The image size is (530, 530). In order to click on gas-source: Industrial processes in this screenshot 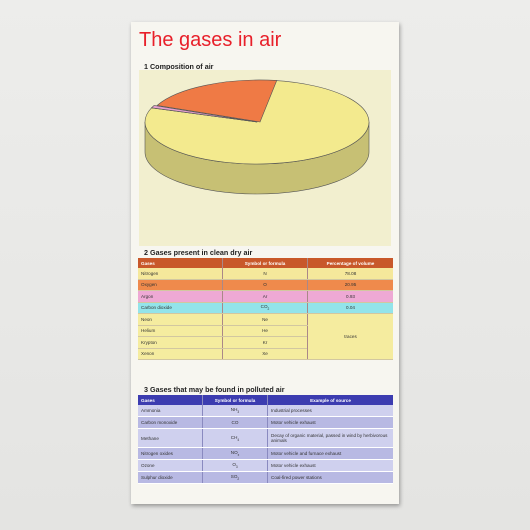, I will do `click(330, 411)`.